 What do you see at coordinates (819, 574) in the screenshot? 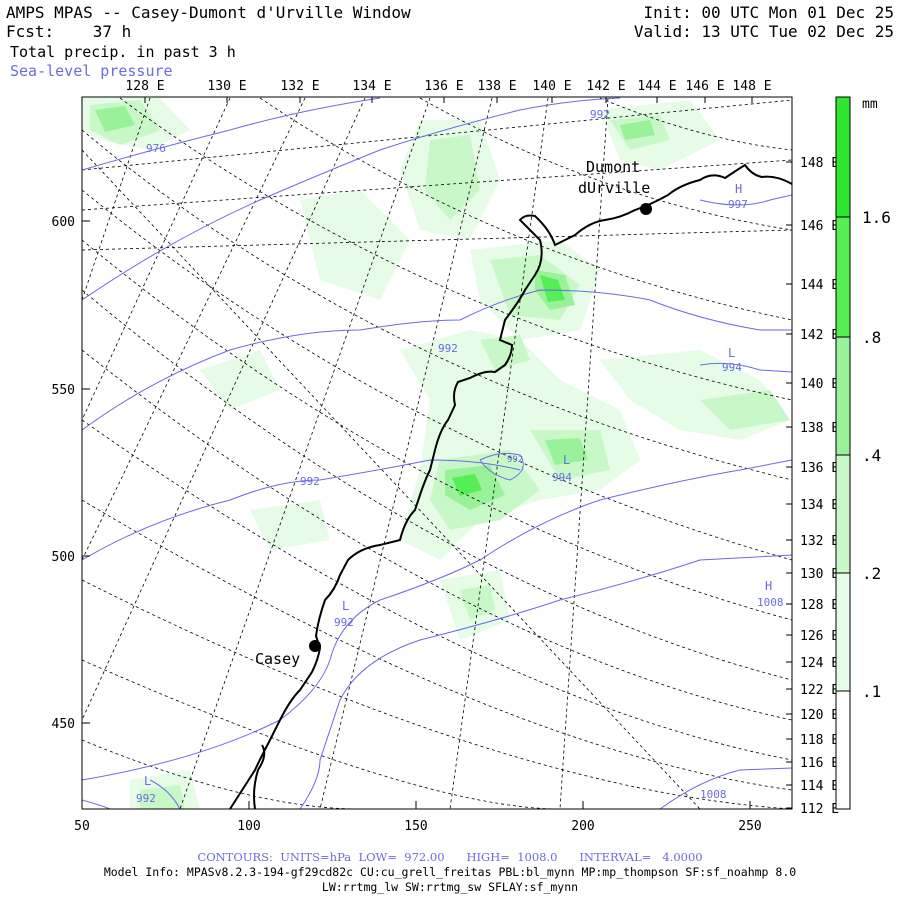
I see `right-lon-label: 130 E` at bounding box center [819, 574].